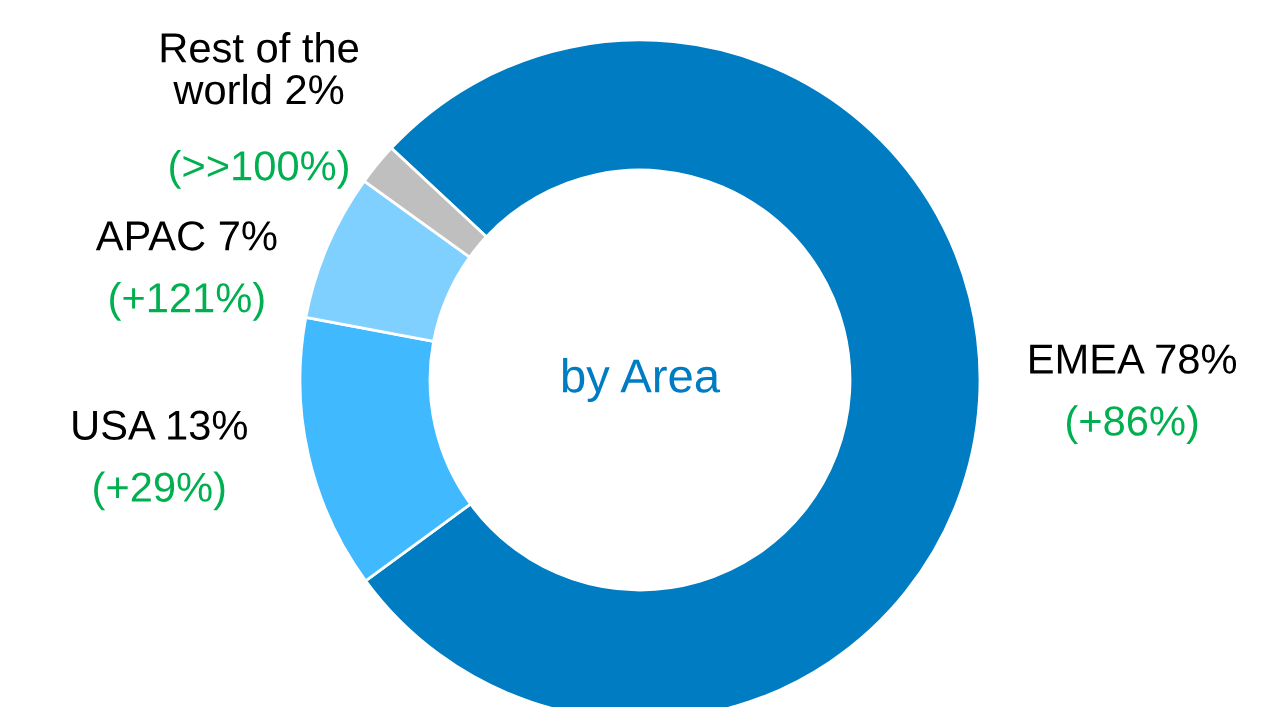 The width and height of the screenshot is (1287, 707). I want to click on text: (+121%), so click(187, 301).